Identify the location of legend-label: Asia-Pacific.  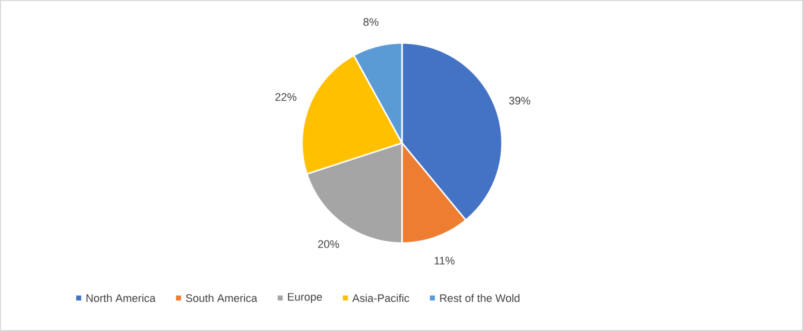
(381, 298).